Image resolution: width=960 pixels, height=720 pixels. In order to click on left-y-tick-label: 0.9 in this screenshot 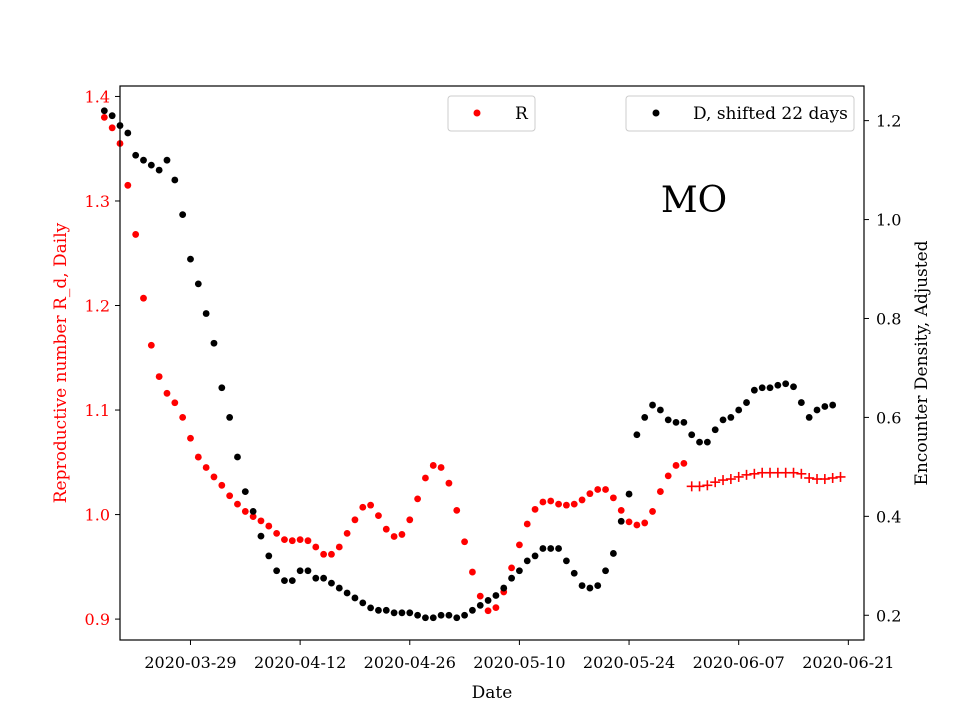, I will do `click(97, 619)`.